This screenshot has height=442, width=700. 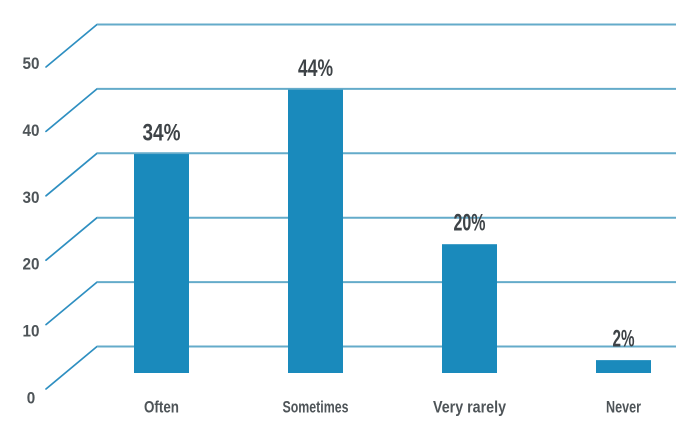 What do you see at coordinates (162, 133) in the screenshot?
I see `bar-value-label: 34%` at bounding box center [162, 133].